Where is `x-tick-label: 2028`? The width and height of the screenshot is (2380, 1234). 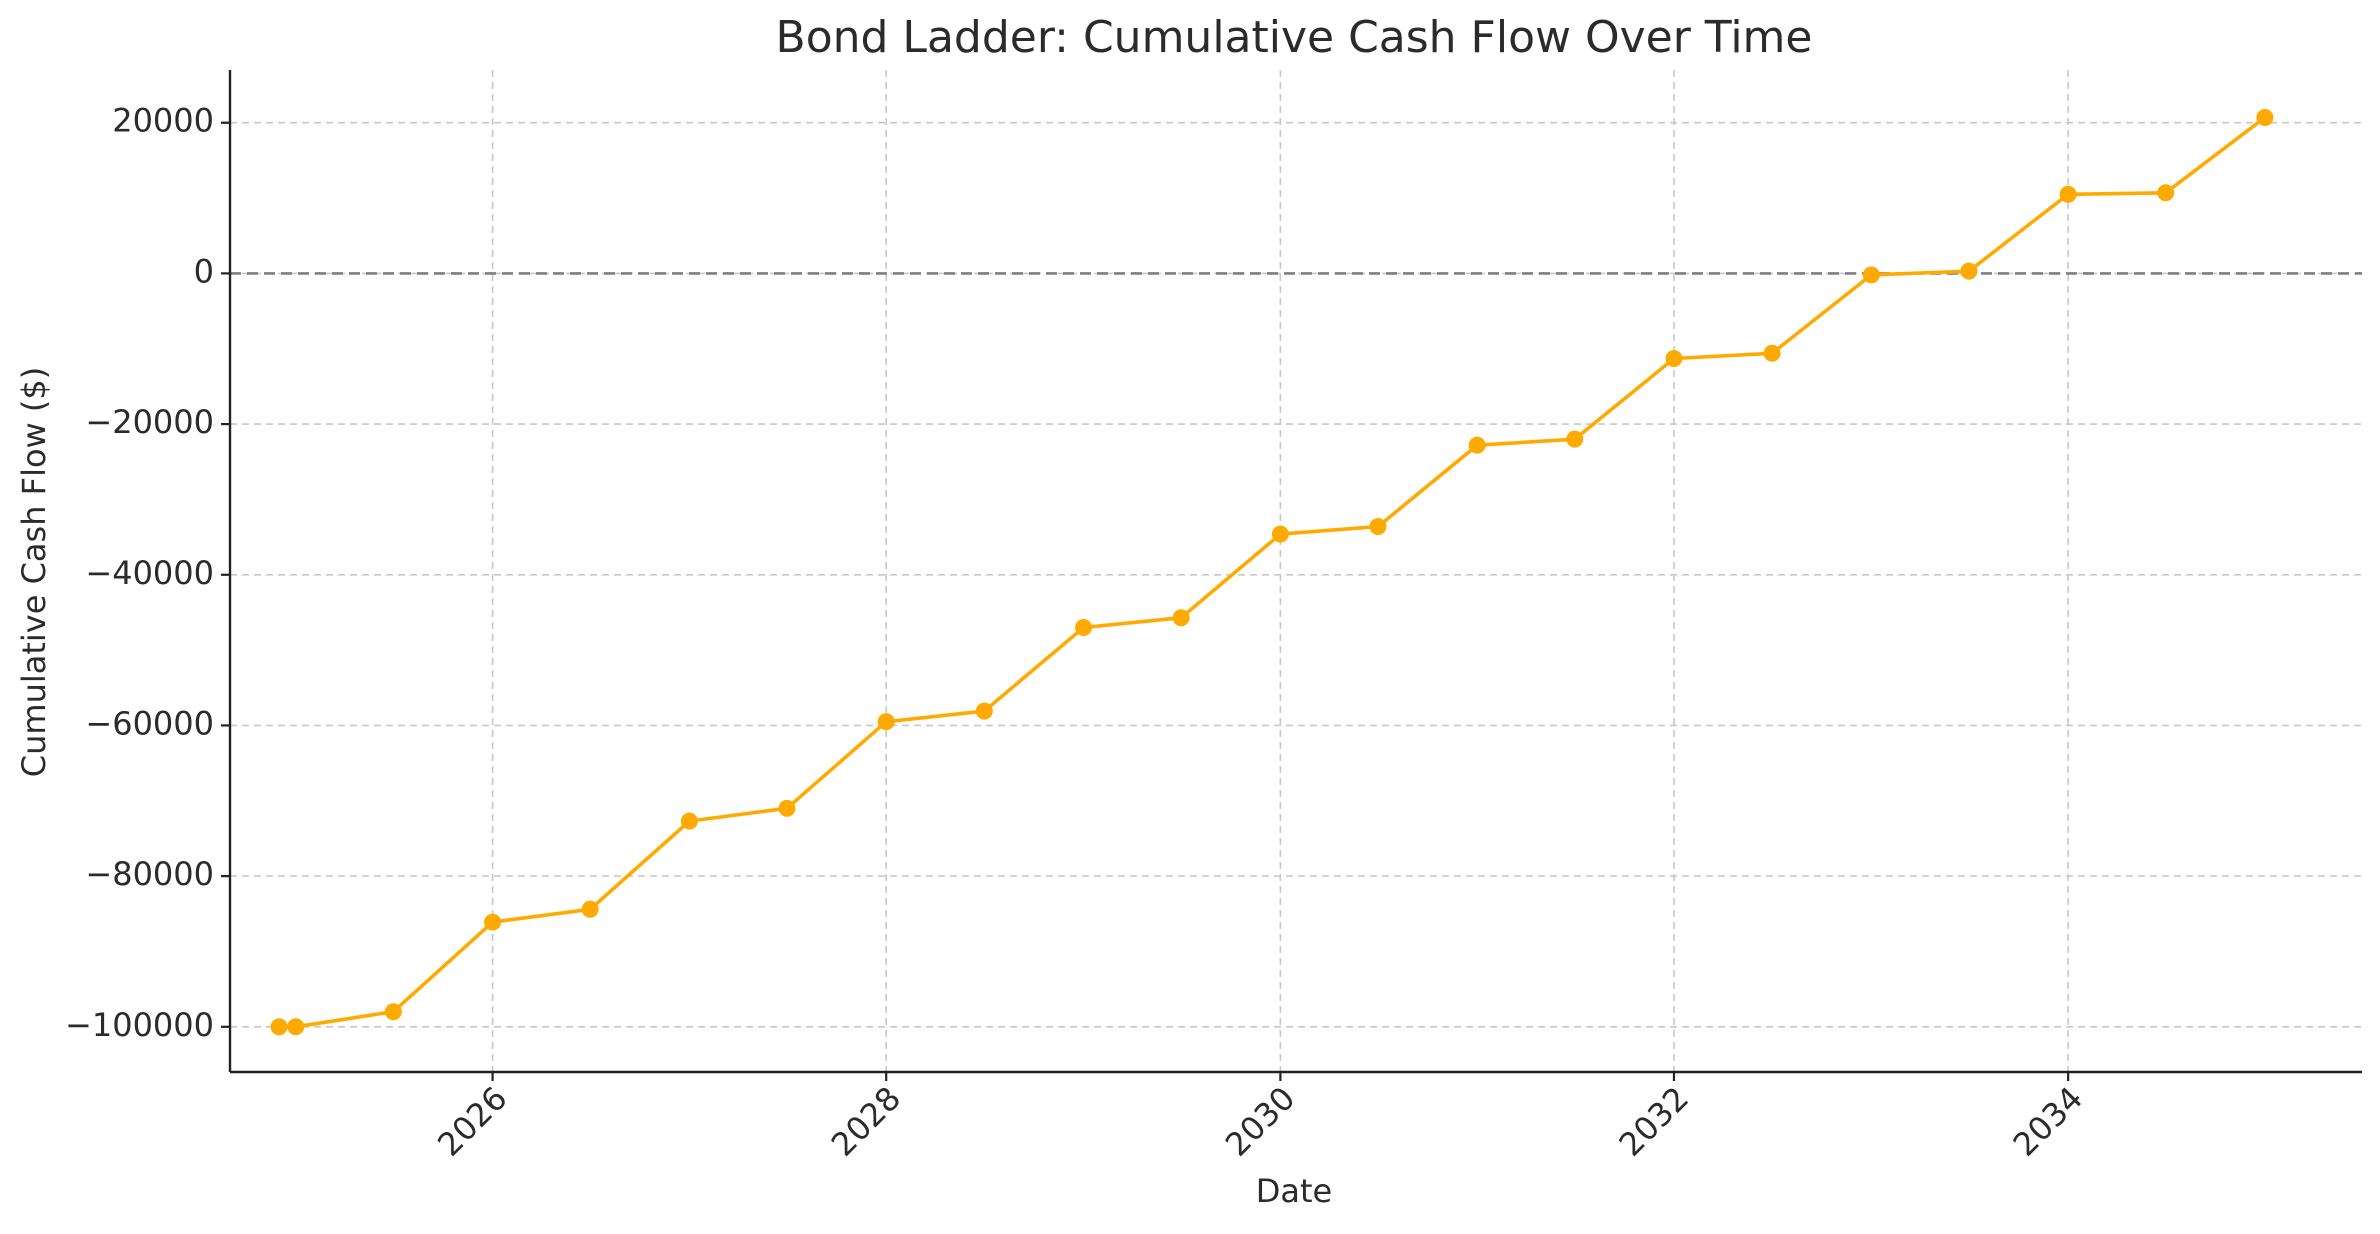 x-tick-label: 2028 is located at coordinates (866, 1121).